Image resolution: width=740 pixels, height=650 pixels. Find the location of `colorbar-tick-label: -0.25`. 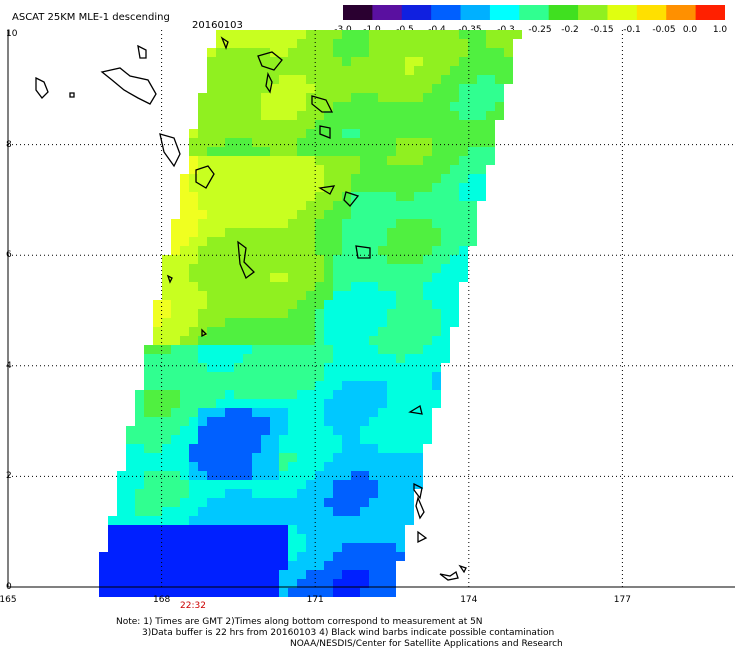

colorbar-tick-label: -0.25 is located at coordinates (540, 30).